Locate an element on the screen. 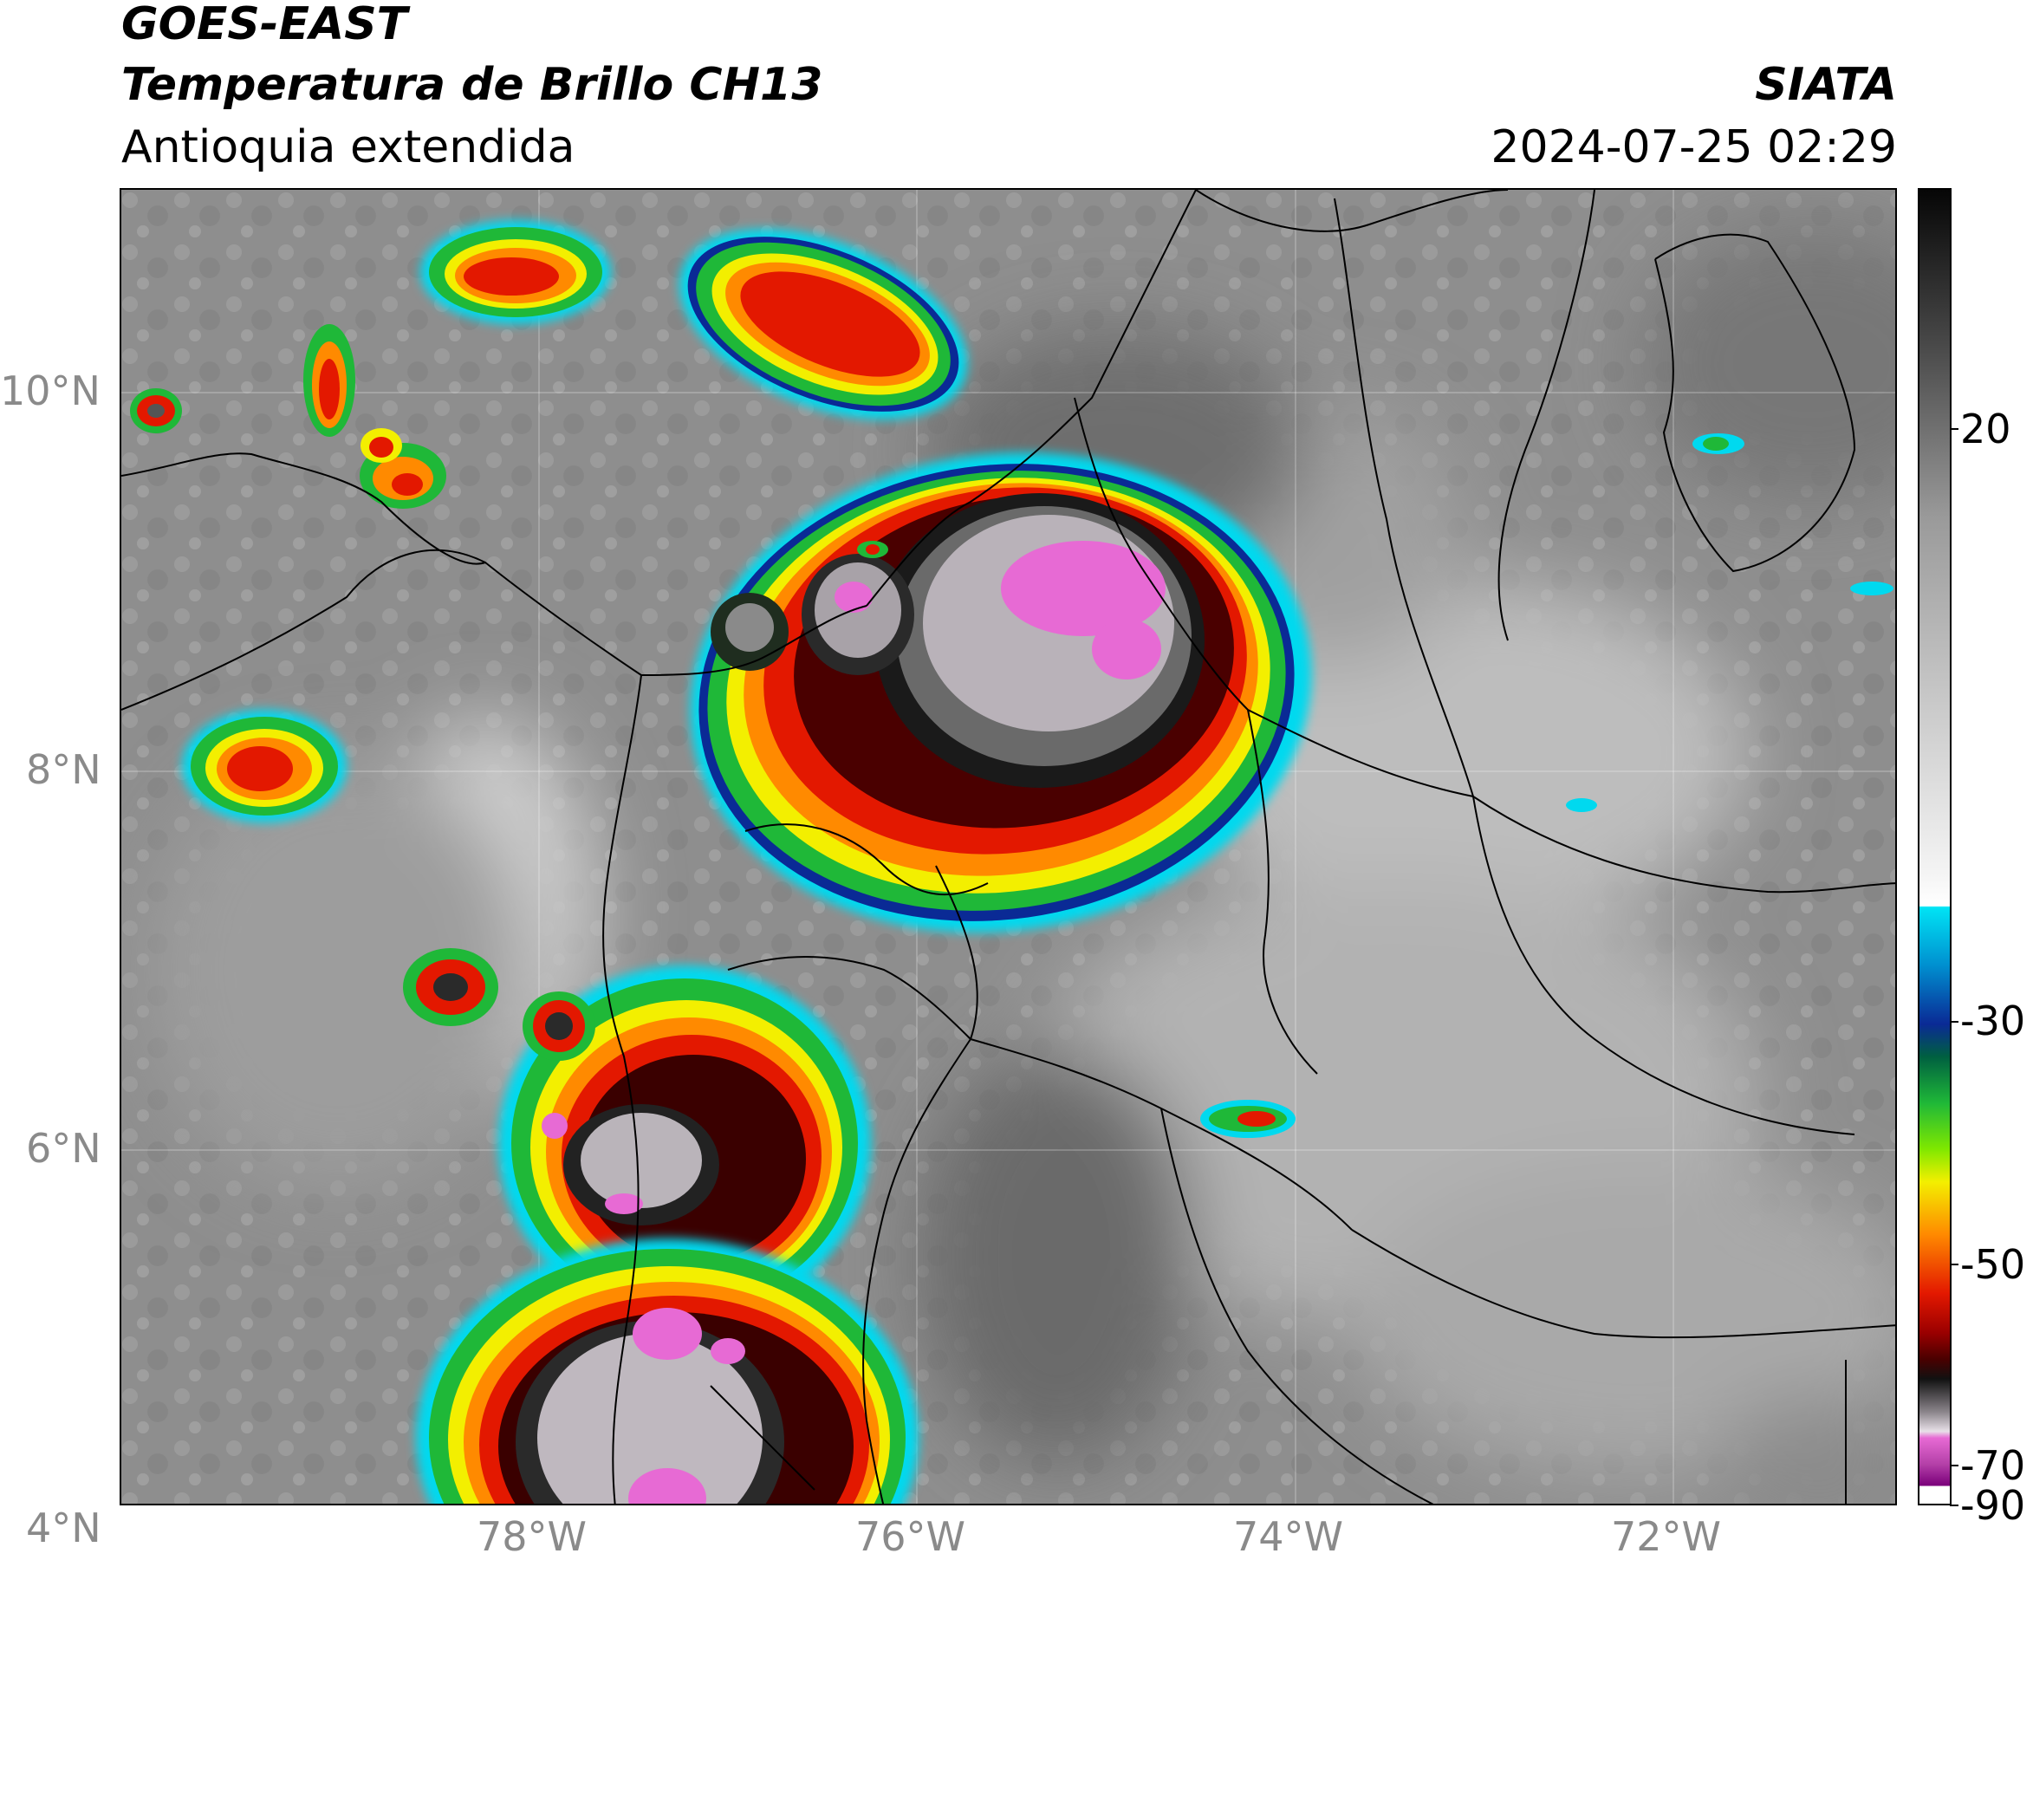 This screenshot has height=1820, width=2033. lon-label-78w: 78°W is located at coordinates (532, 1536).